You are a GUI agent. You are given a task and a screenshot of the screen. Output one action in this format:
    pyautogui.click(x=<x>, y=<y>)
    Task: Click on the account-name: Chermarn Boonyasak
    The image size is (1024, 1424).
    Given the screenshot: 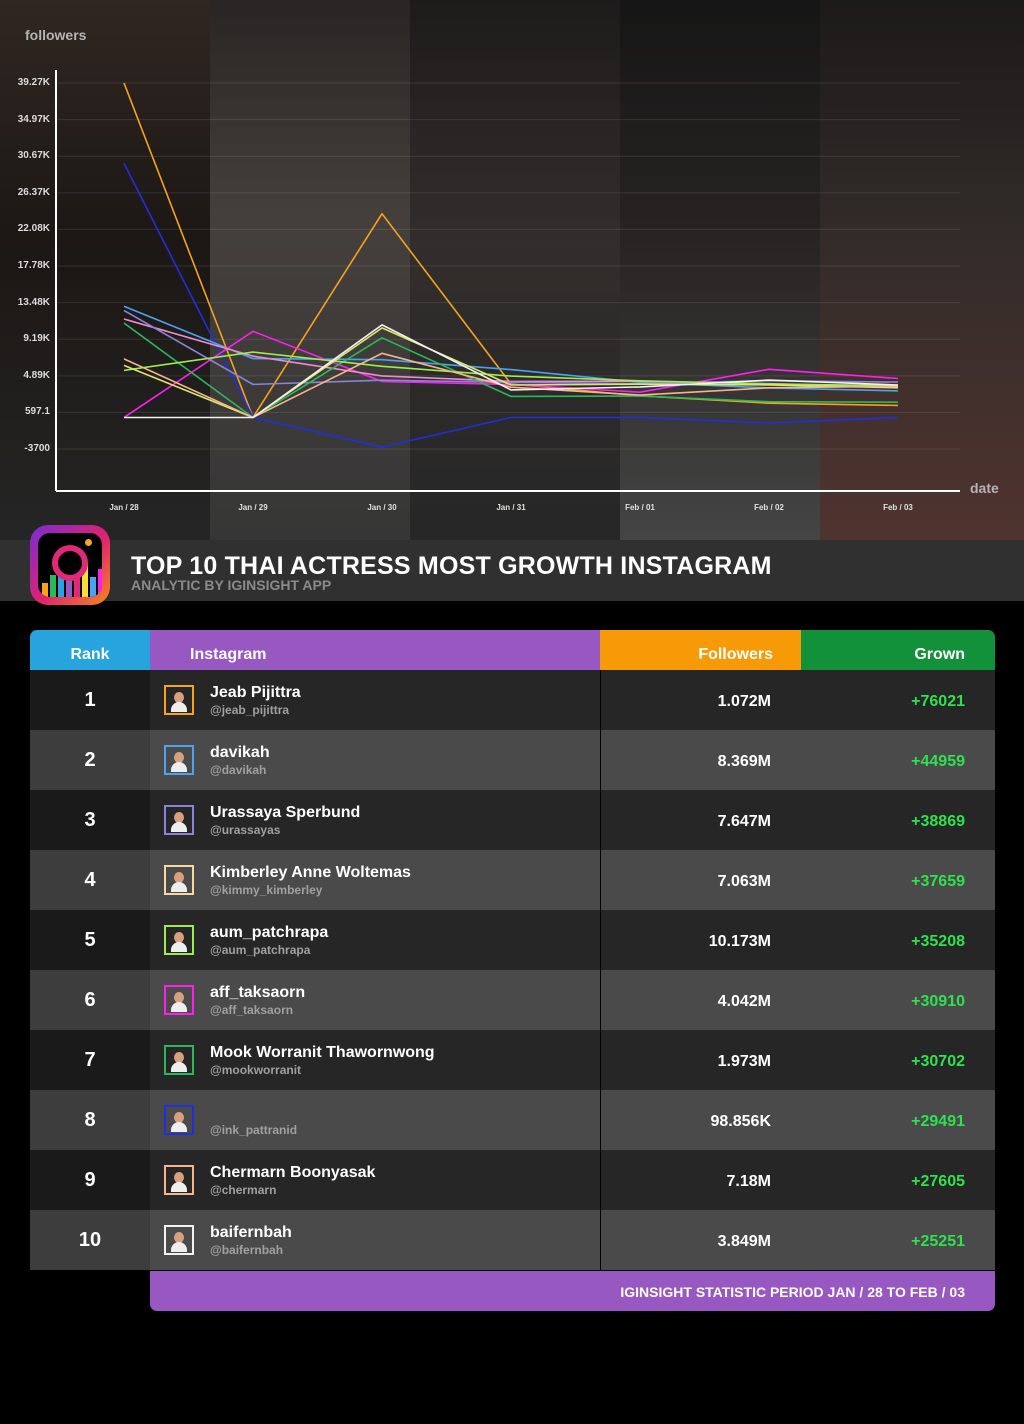 What is the action you would take?
    pyautogui.click(x=293, y=1172)
    